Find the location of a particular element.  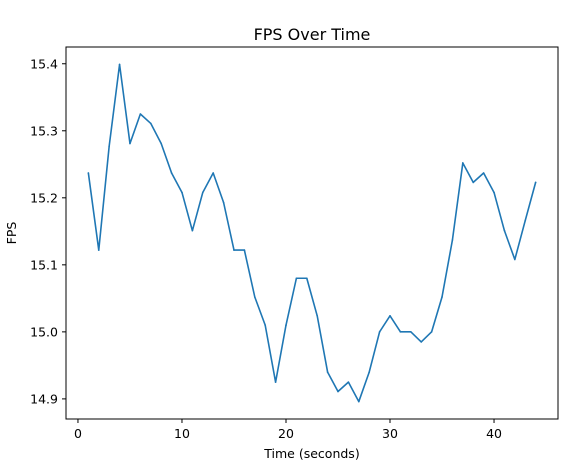

x-tick-label: 40 is located at coordinates (494, 433).